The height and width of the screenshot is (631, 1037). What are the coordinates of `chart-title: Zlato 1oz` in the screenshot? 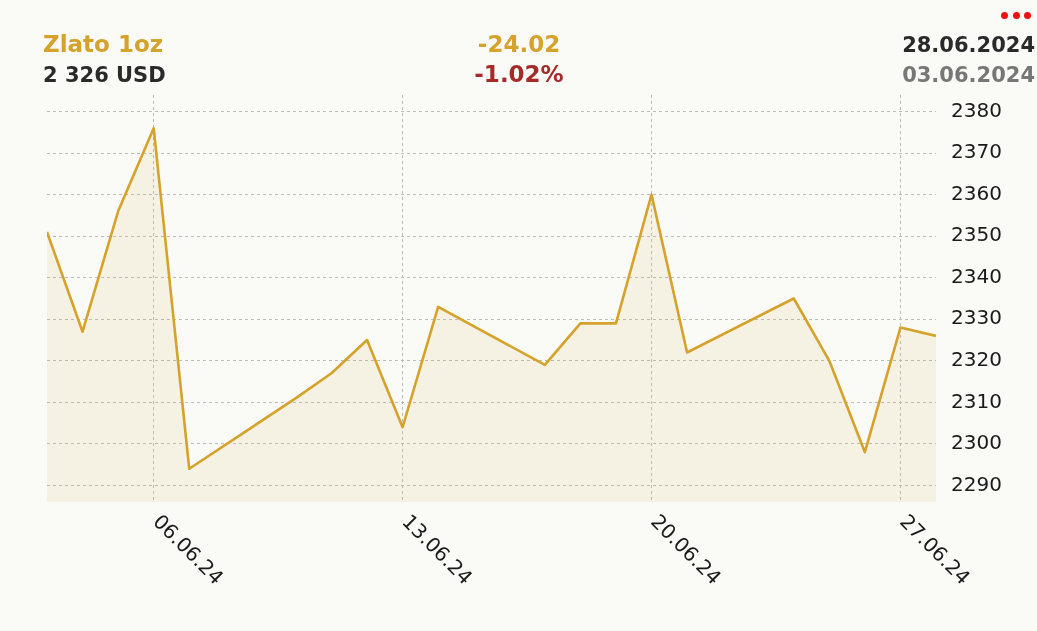 It's located at (103, 44).